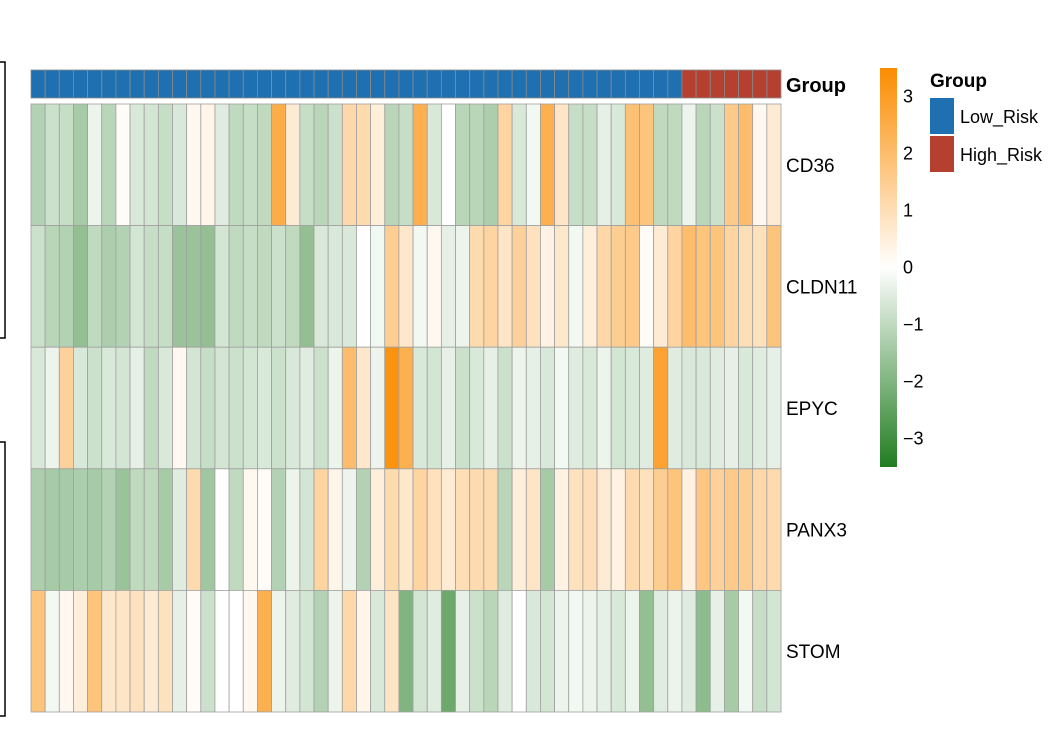 The height and width of the screenshot is (754, 1058). Describe the element at coordinates (999, 117) in the screenshot. I see `group-legend-label: Low_Risk` at that location.